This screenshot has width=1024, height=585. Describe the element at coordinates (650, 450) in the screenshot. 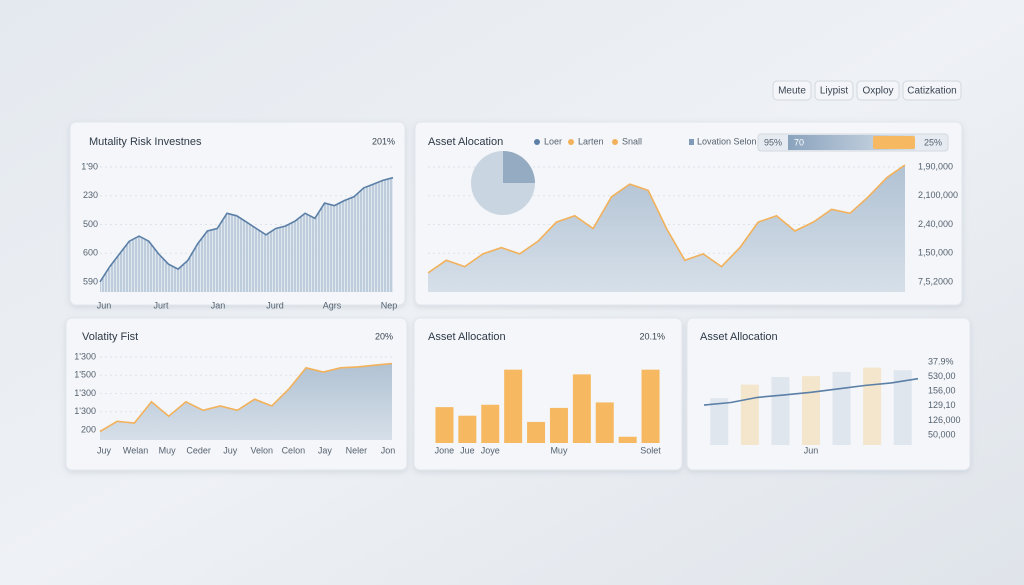

I see `x-tick-label: Solet` at that location.